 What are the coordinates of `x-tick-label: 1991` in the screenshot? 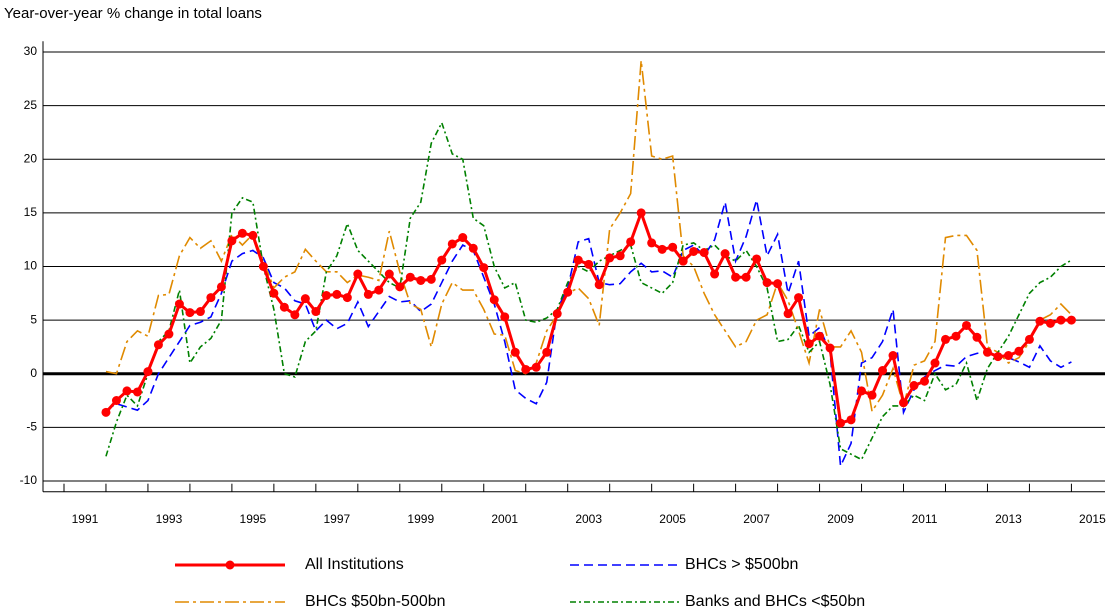 It's located at (85, 519).